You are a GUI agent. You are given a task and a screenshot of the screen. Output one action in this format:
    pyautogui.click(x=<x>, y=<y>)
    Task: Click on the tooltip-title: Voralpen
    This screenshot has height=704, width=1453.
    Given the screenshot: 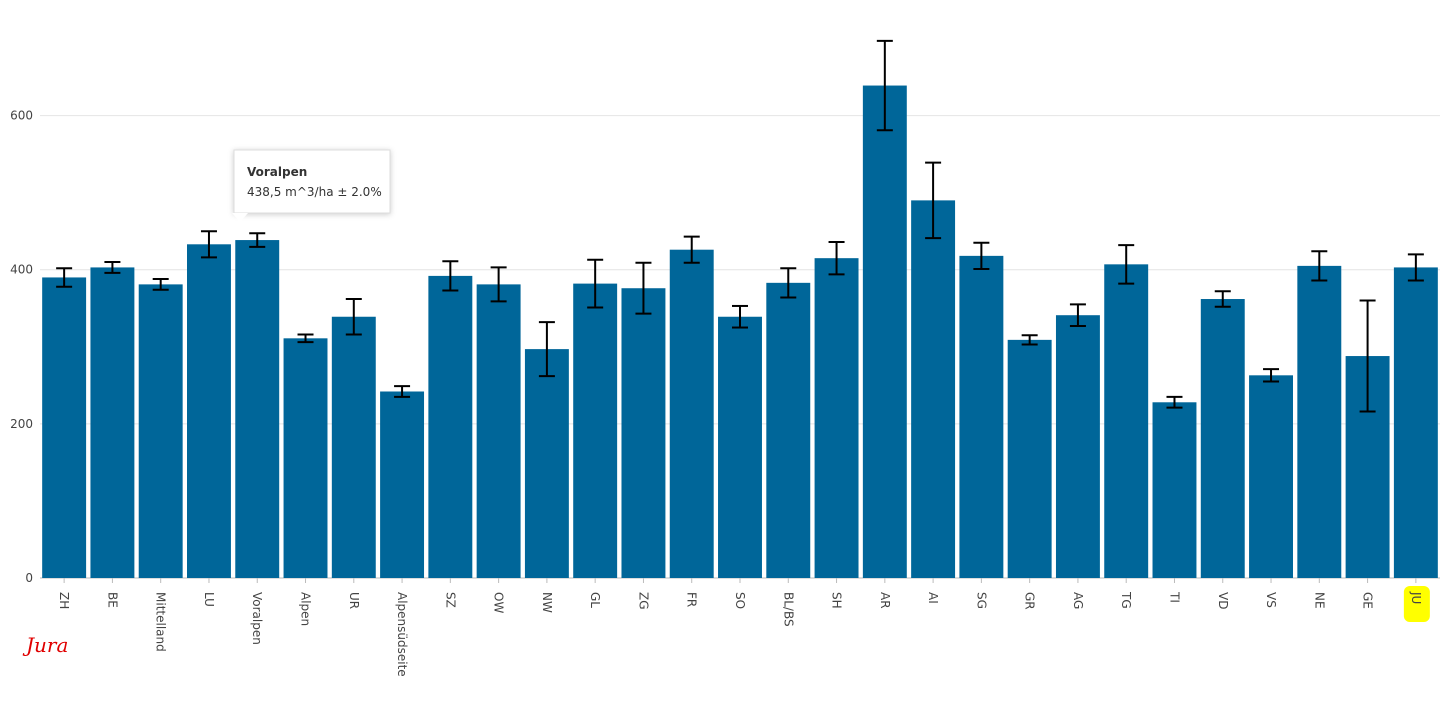 What is the action you would take?
    pyautogui.click(x=277, y=172)
    